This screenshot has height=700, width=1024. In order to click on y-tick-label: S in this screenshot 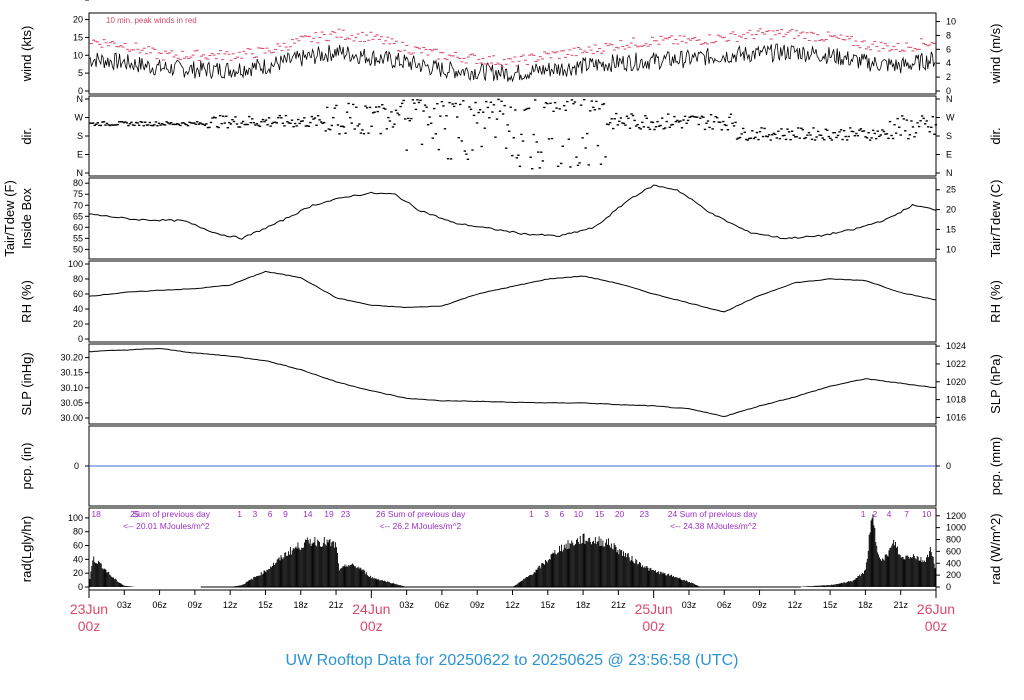, I will do `click(80, 136)`.